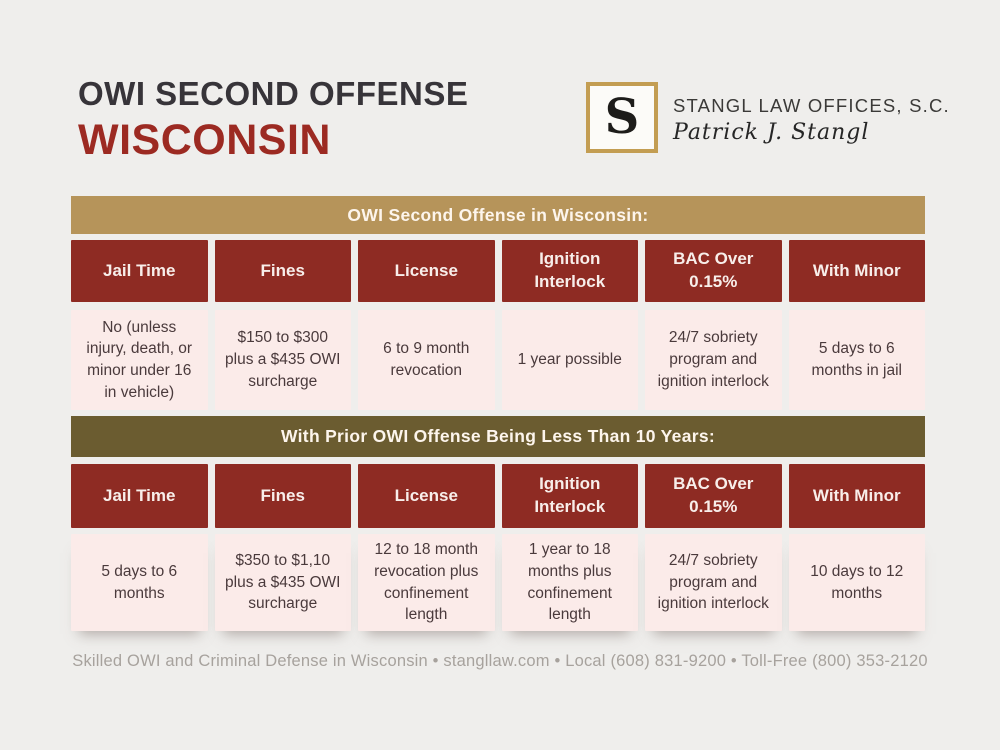 The width and height of the screenshot is (1000, 750). Describe the element at coordinates (856, 582) in the screenshot. I see `value-with-minor: 10 days to 12 months` at that location.